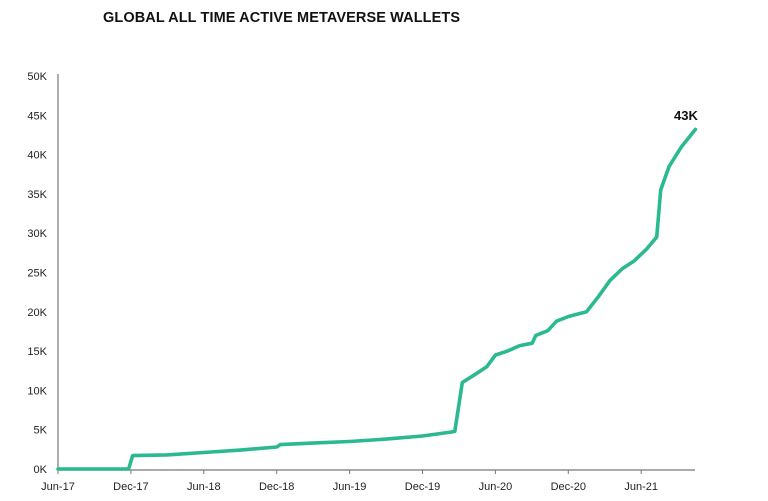  Describe the element at coordinates (568, 487) in the screenshot. I see `x-tick-label: Dec-20` at that location.